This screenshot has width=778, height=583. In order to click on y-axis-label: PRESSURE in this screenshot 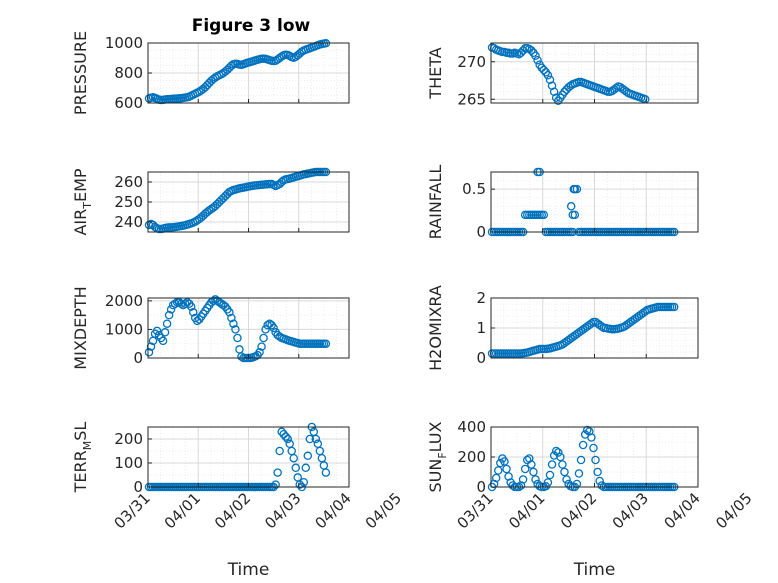, I will do `click(80, 73)`.